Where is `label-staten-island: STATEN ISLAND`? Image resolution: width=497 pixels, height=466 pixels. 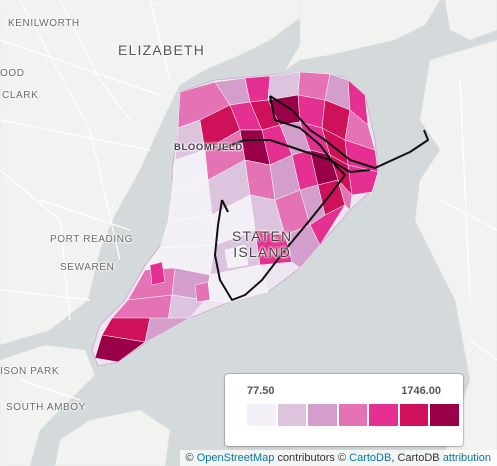
label-staten-island: STATEN ISLAND is located at coordinates (262, 244).